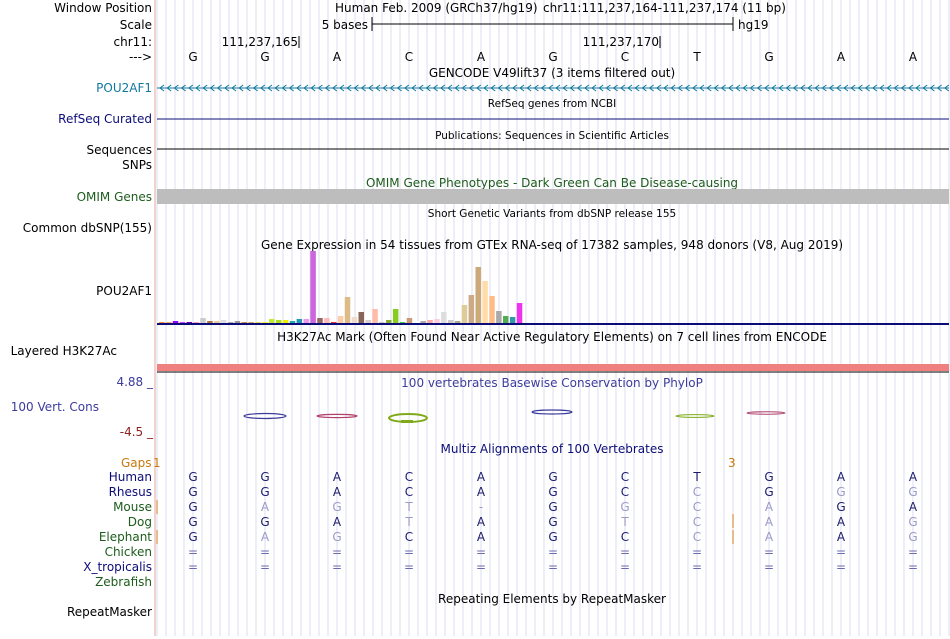 This screenshot has height=639, width=950. I want to click on species-label: Dog, so click(140, 522).